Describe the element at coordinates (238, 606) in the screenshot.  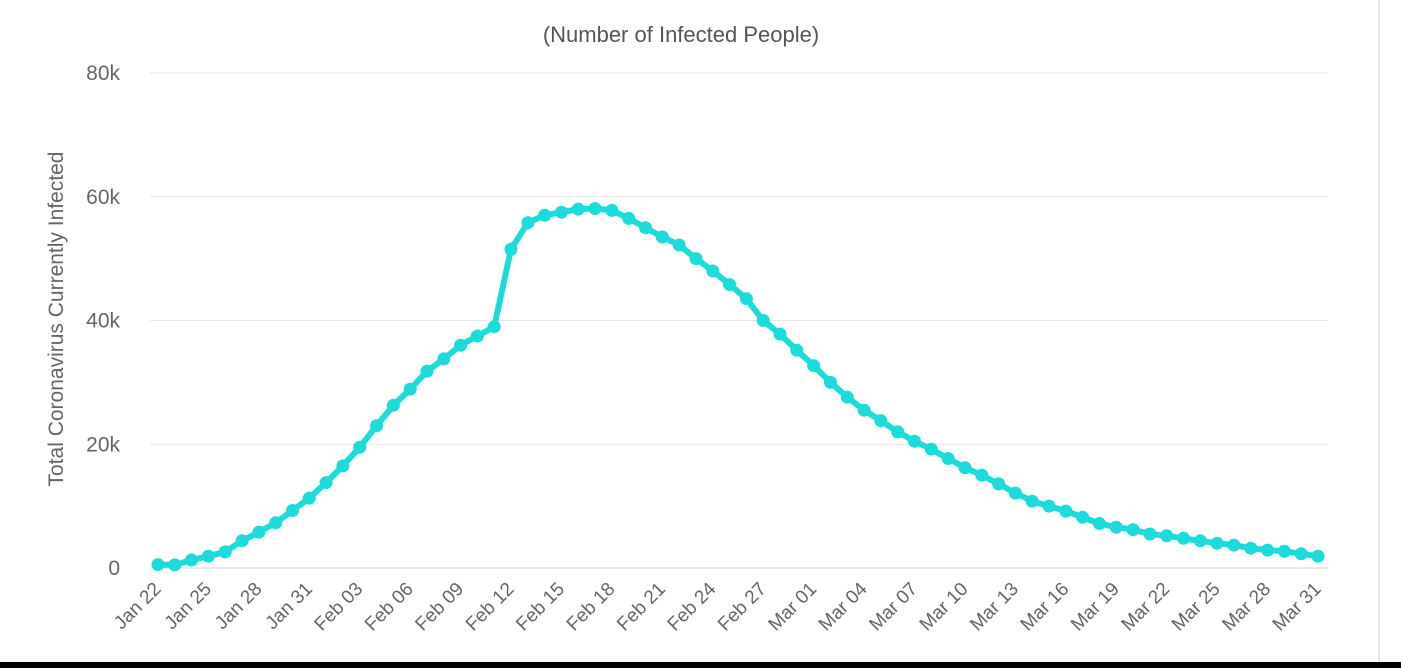
I see `x-tick-label: Jan 28` at that location.